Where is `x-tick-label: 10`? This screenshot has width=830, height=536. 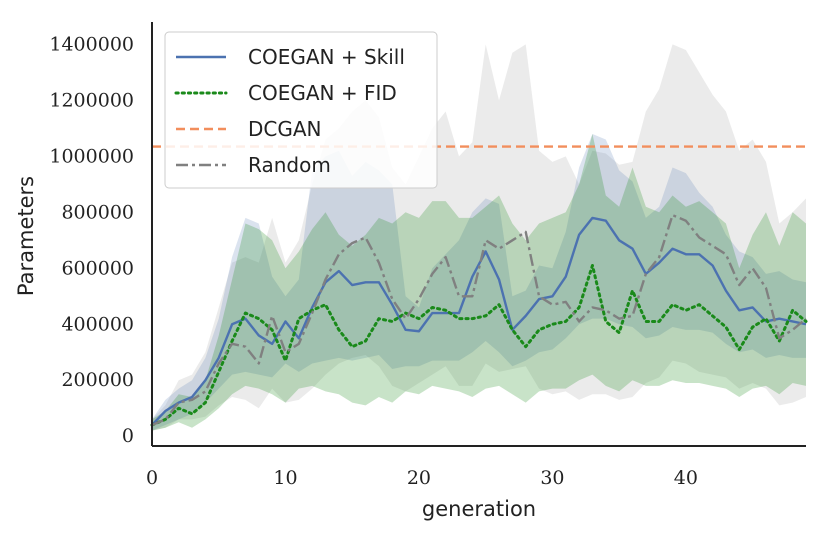
x-tick-label: 10 is located at coordinates (285, 478).